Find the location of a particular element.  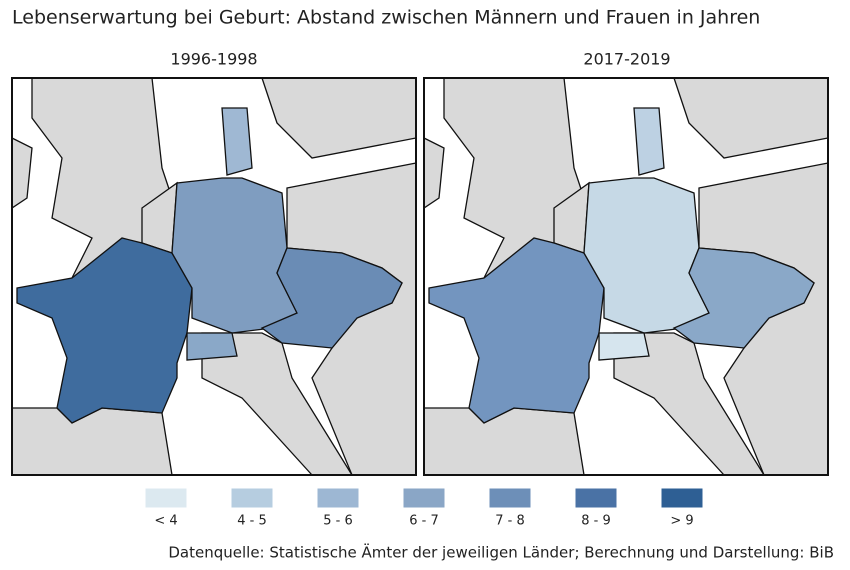

legend-label: 6 - 7 is located at coordinates (424, 521).